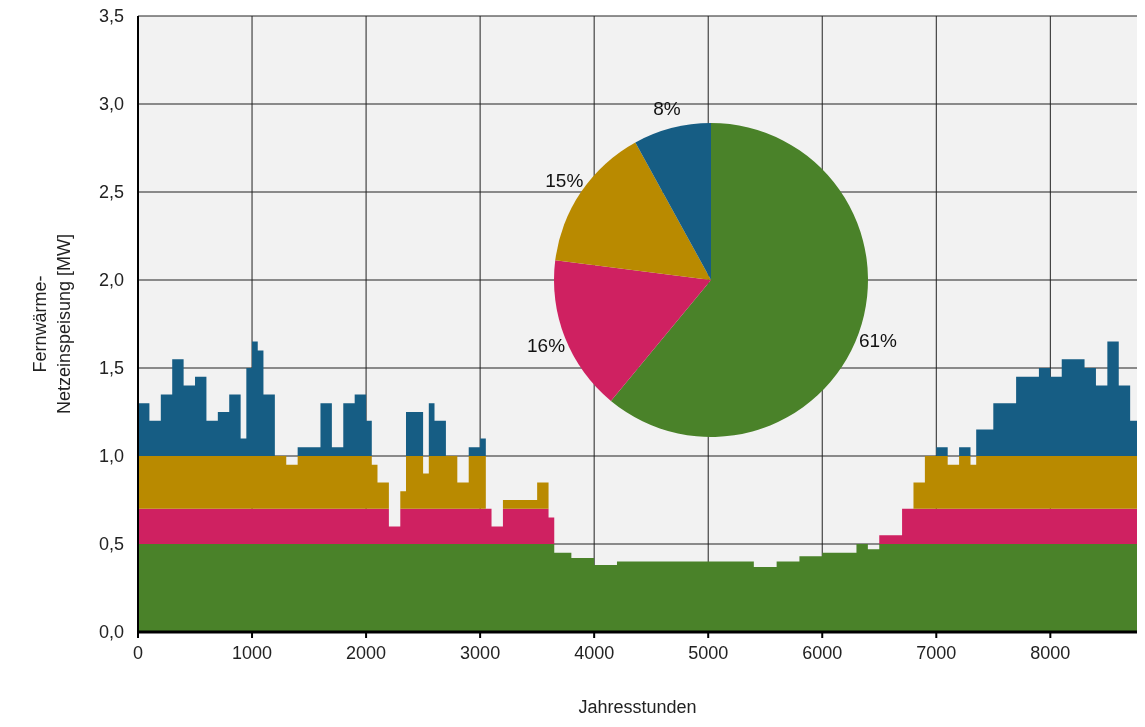 The height and width of the screenshot is (727, 1145). What do you see at coordinates (594, 653) in the screenshot?
I see `x-tick-label: 4000` at bounding box center [594, 653].